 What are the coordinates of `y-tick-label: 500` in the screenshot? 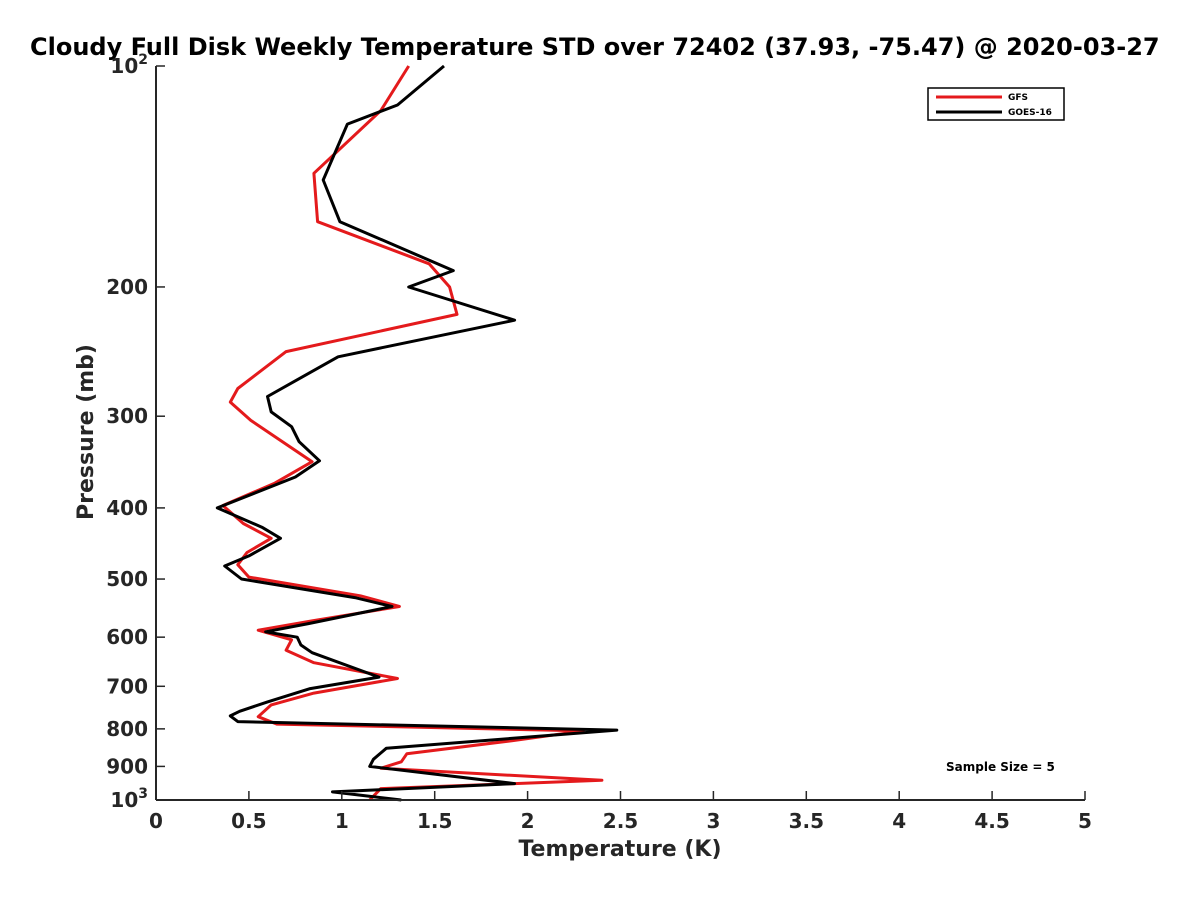 It's located at (127, 579).